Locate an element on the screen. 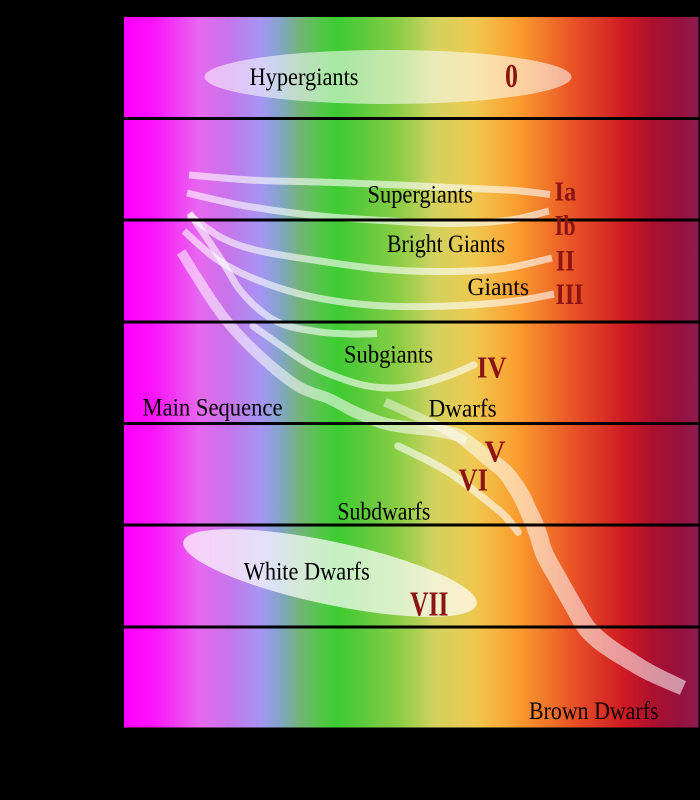  svg-text: VI is located at coordinates (474, 480).